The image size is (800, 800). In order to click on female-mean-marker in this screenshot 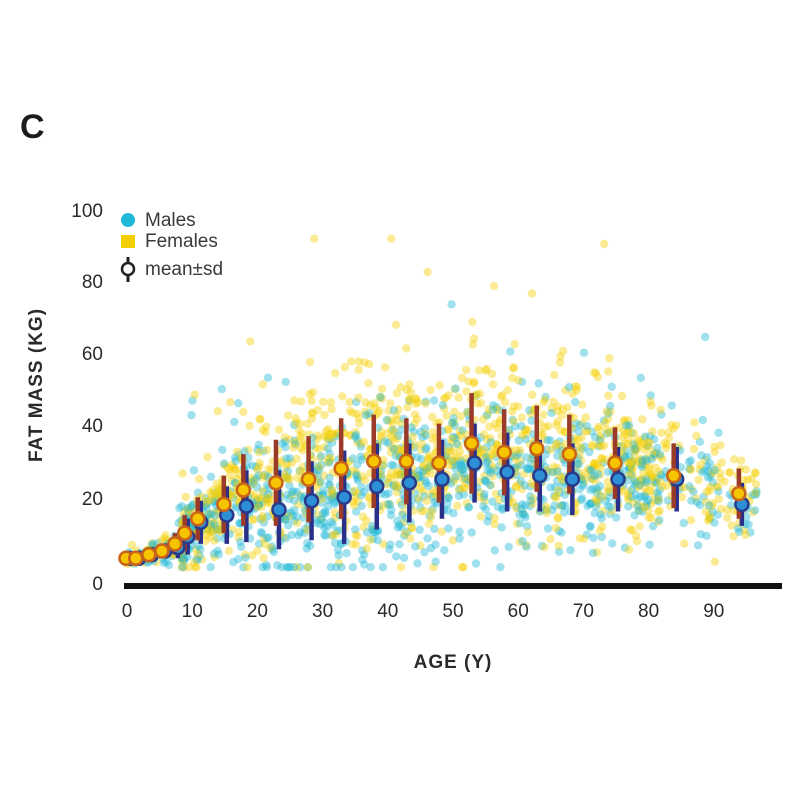, I will do `click(341, 468)`.